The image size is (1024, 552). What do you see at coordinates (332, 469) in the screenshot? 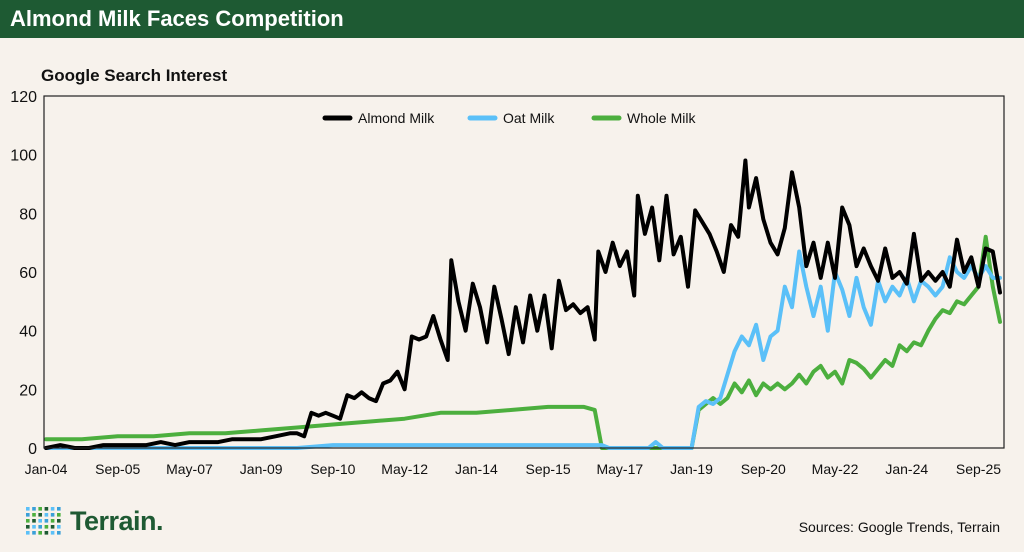
I see `x-tick-label: Sep-10` at bounding box center [332, 469].